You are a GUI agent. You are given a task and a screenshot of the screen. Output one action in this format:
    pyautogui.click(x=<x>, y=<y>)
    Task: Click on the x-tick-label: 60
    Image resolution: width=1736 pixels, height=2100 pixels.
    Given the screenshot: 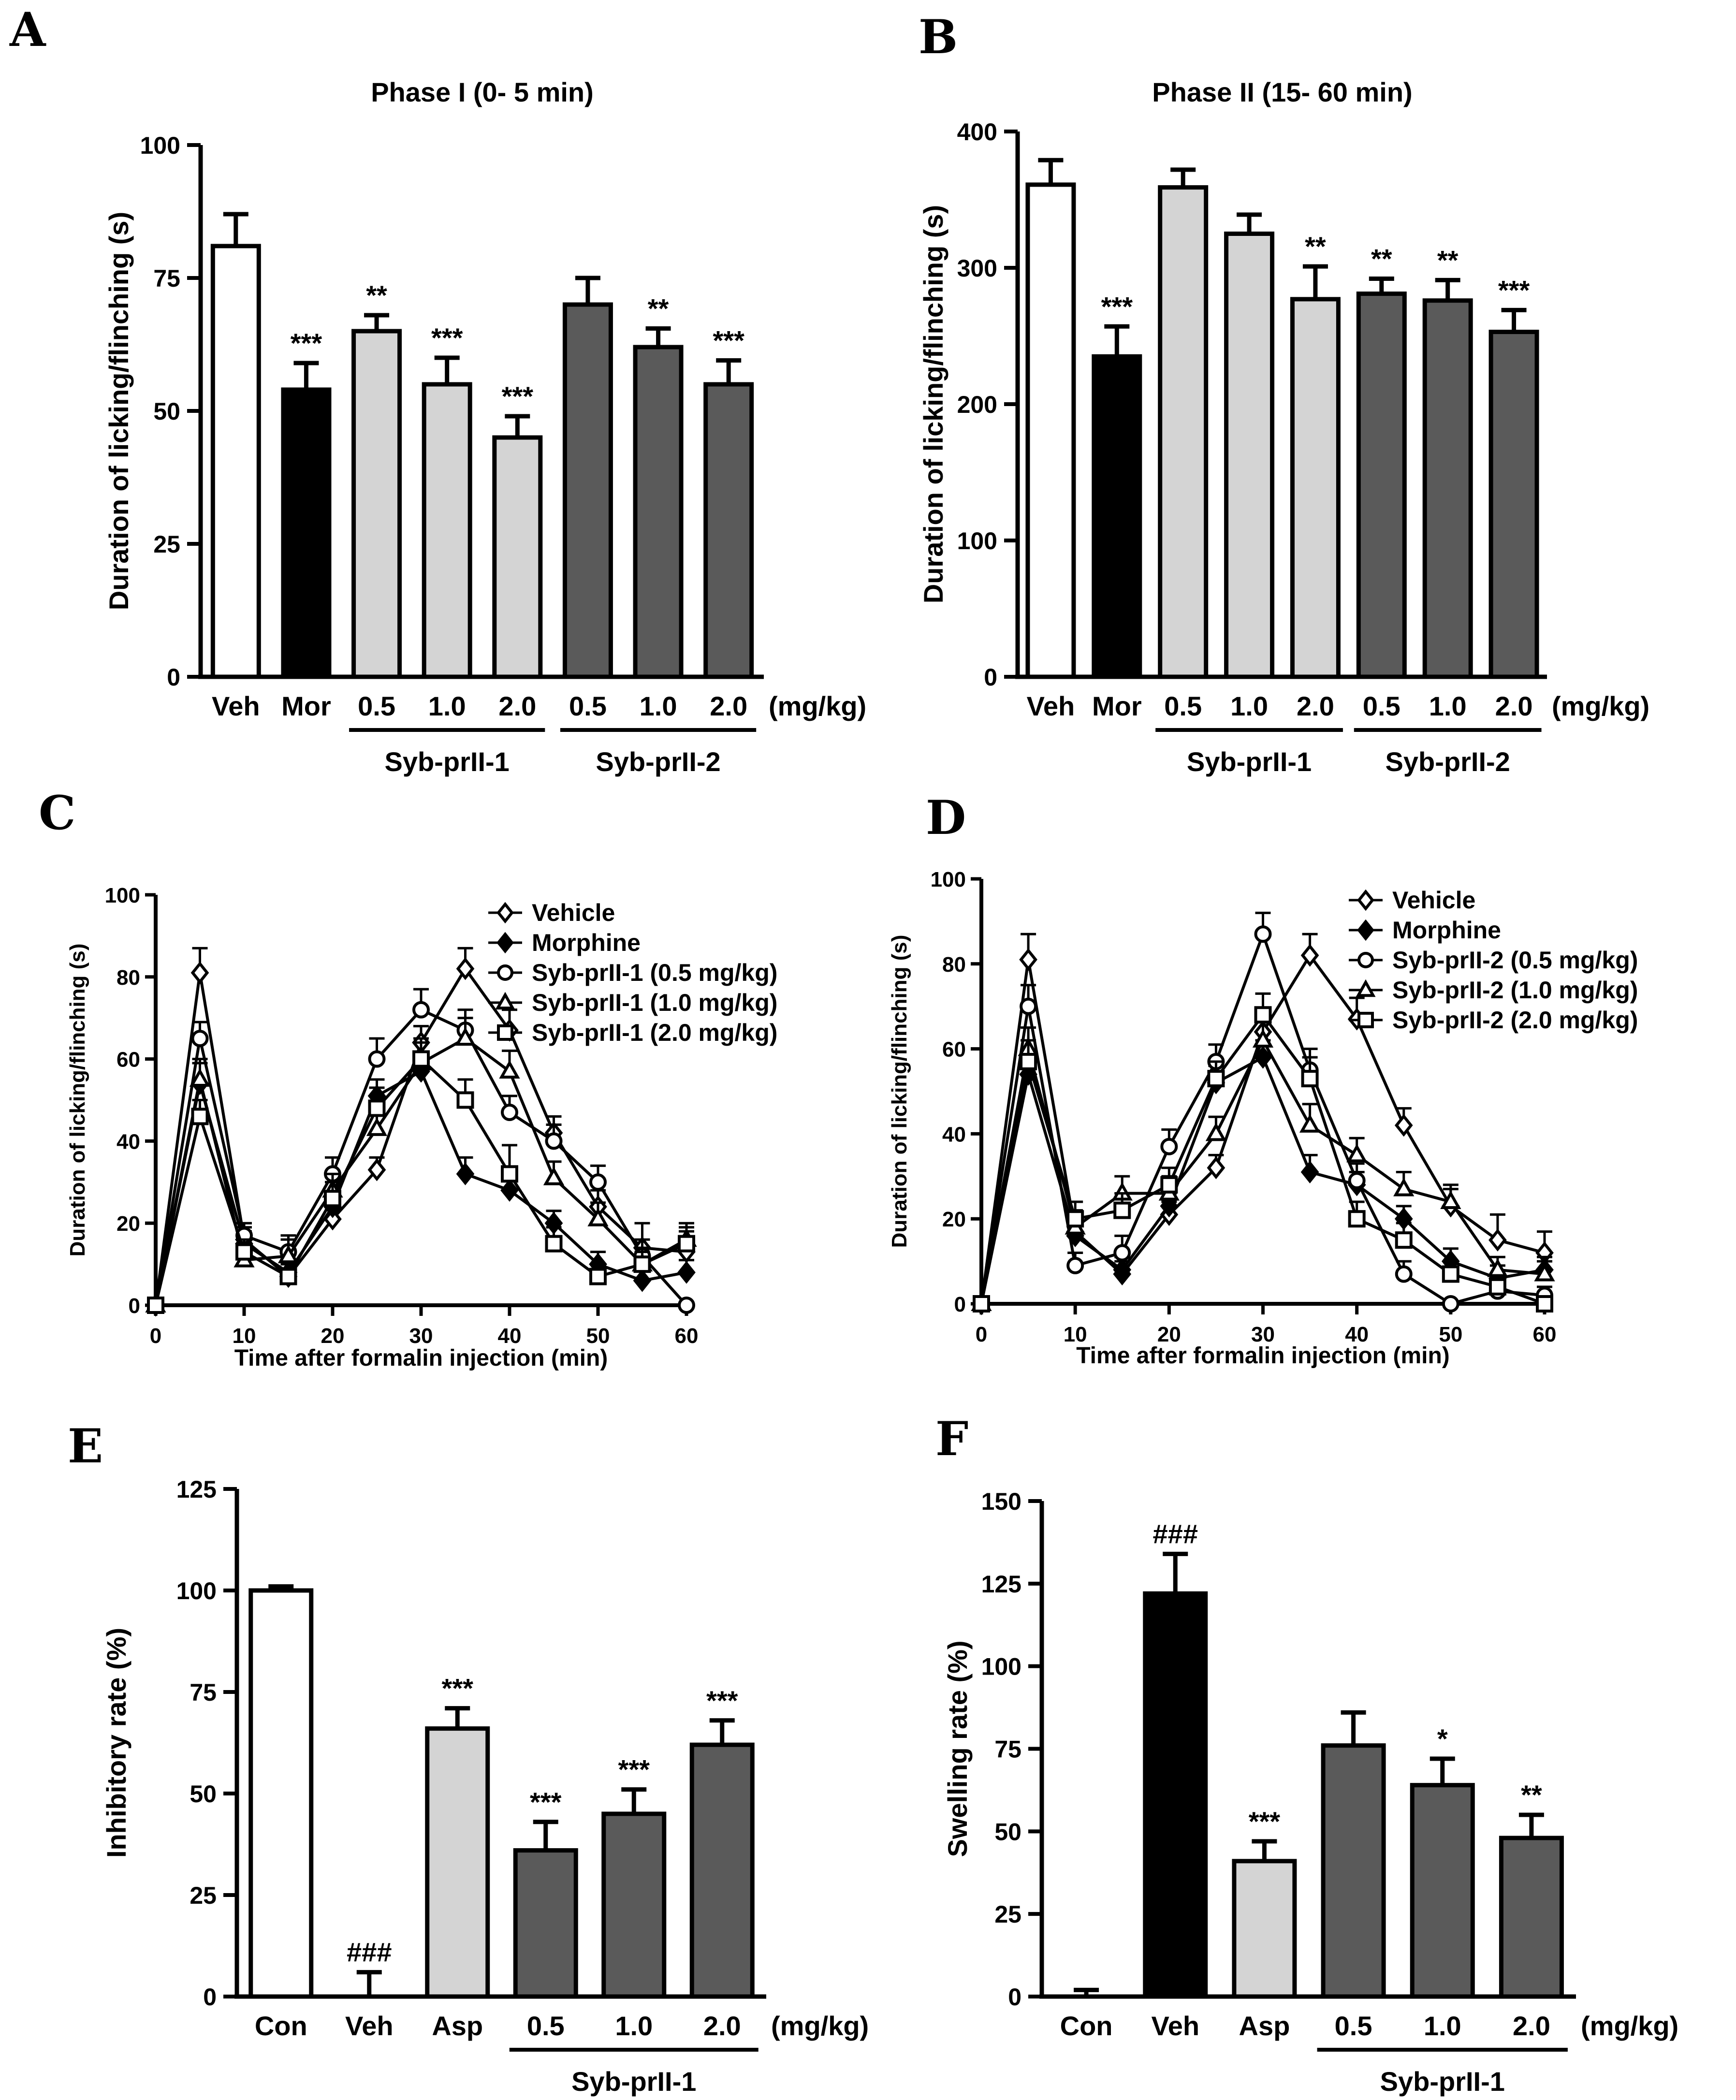 What is the action you would take?
    pyautogui.click(x=687, y=1336)
    